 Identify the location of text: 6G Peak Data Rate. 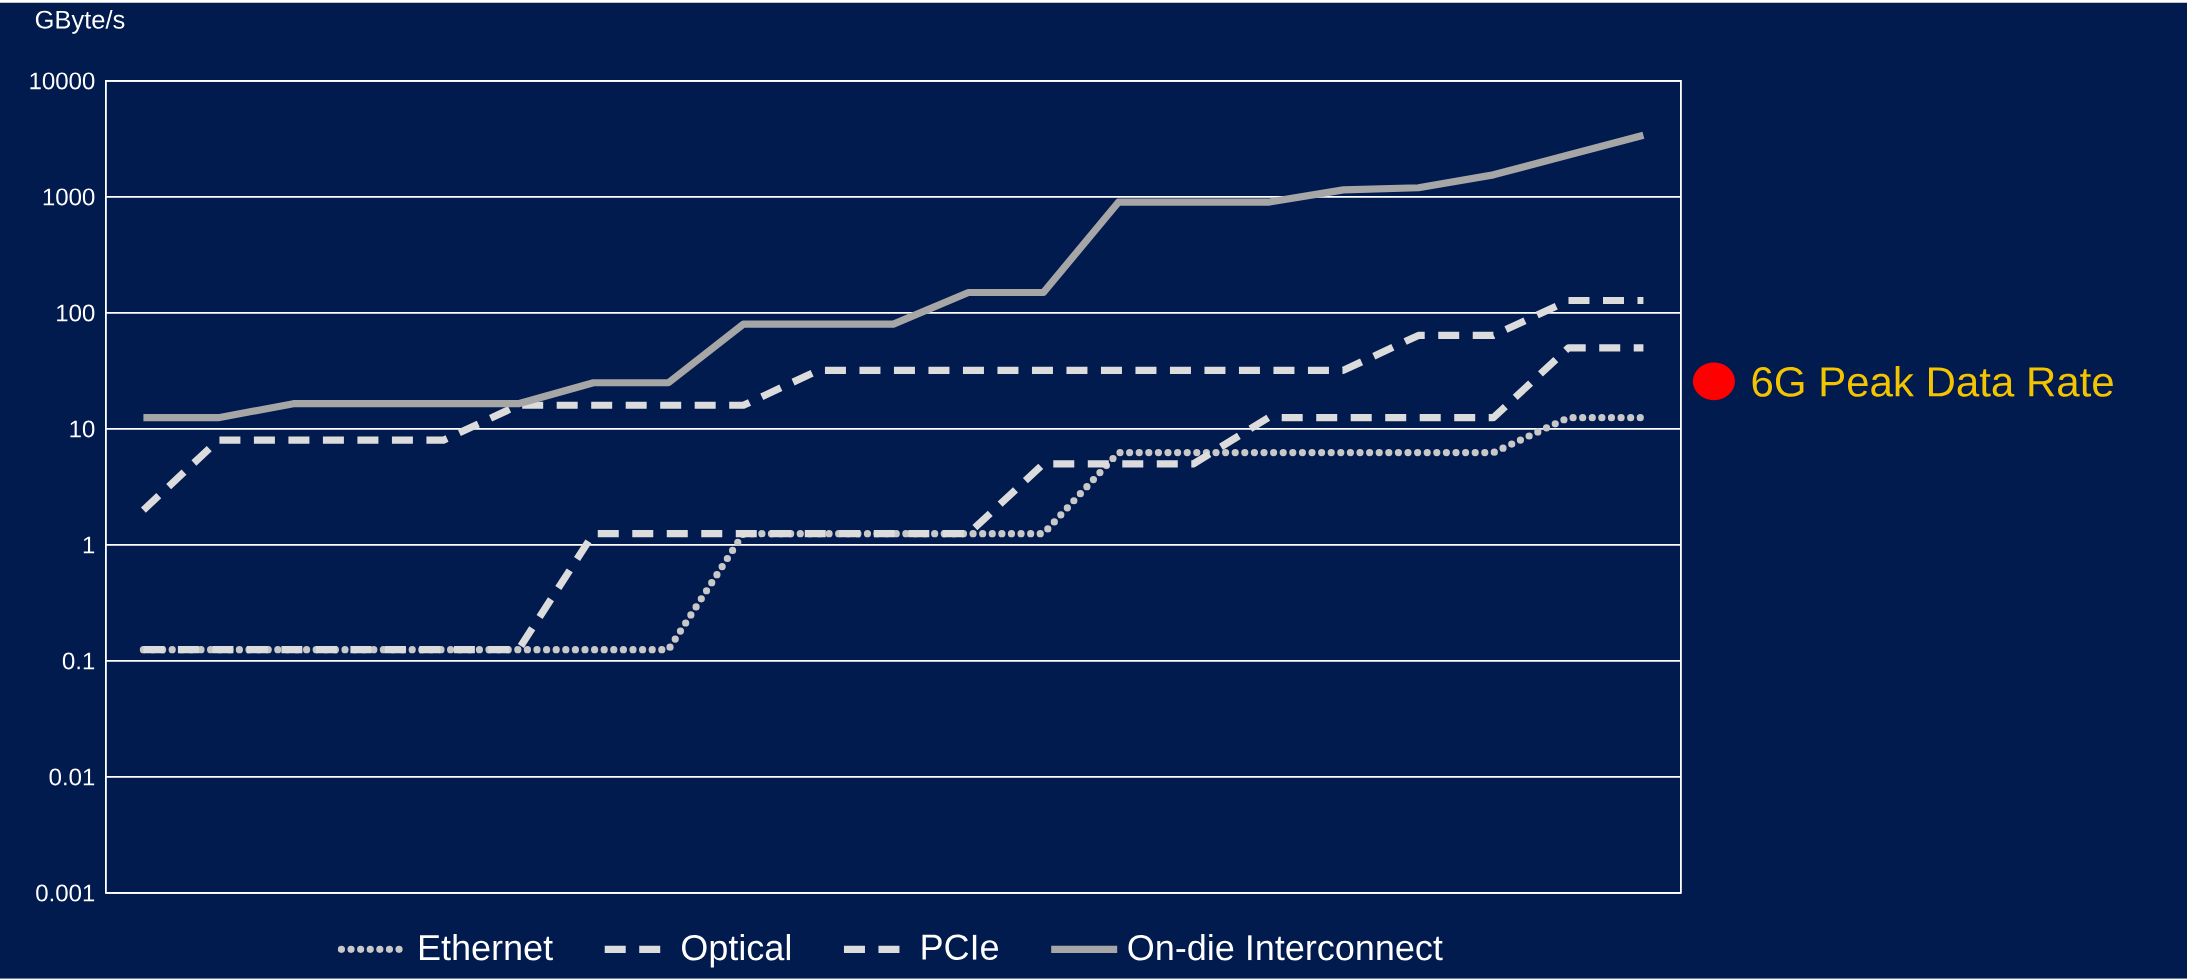
(1932, 381).